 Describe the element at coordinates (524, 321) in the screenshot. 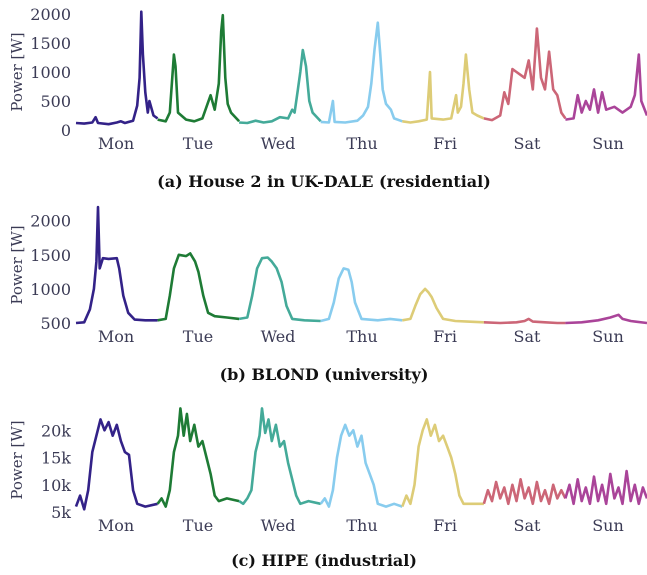

I see `panel-b-series-sat` at that location.